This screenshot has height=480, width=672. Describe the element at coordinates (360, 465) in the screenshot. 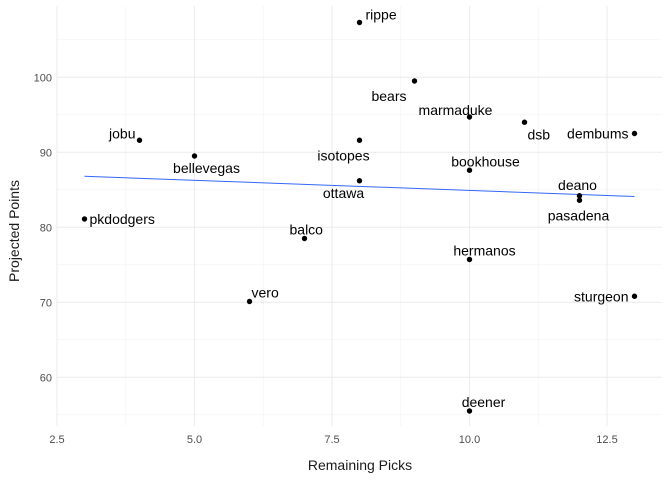

I see `x-axis-title: Remaining Picks` at that location.